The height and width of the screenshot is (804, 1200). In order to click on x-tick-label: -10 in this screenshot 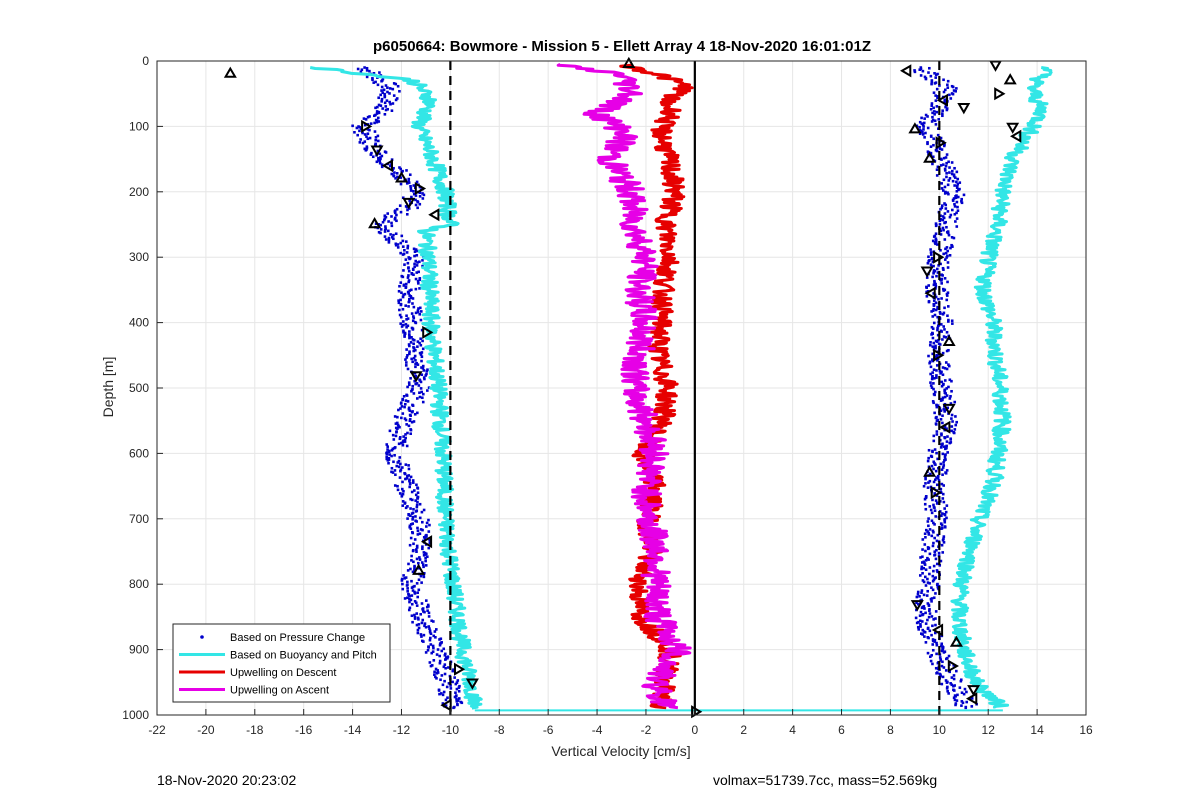, I will do `click(451, 730)`.